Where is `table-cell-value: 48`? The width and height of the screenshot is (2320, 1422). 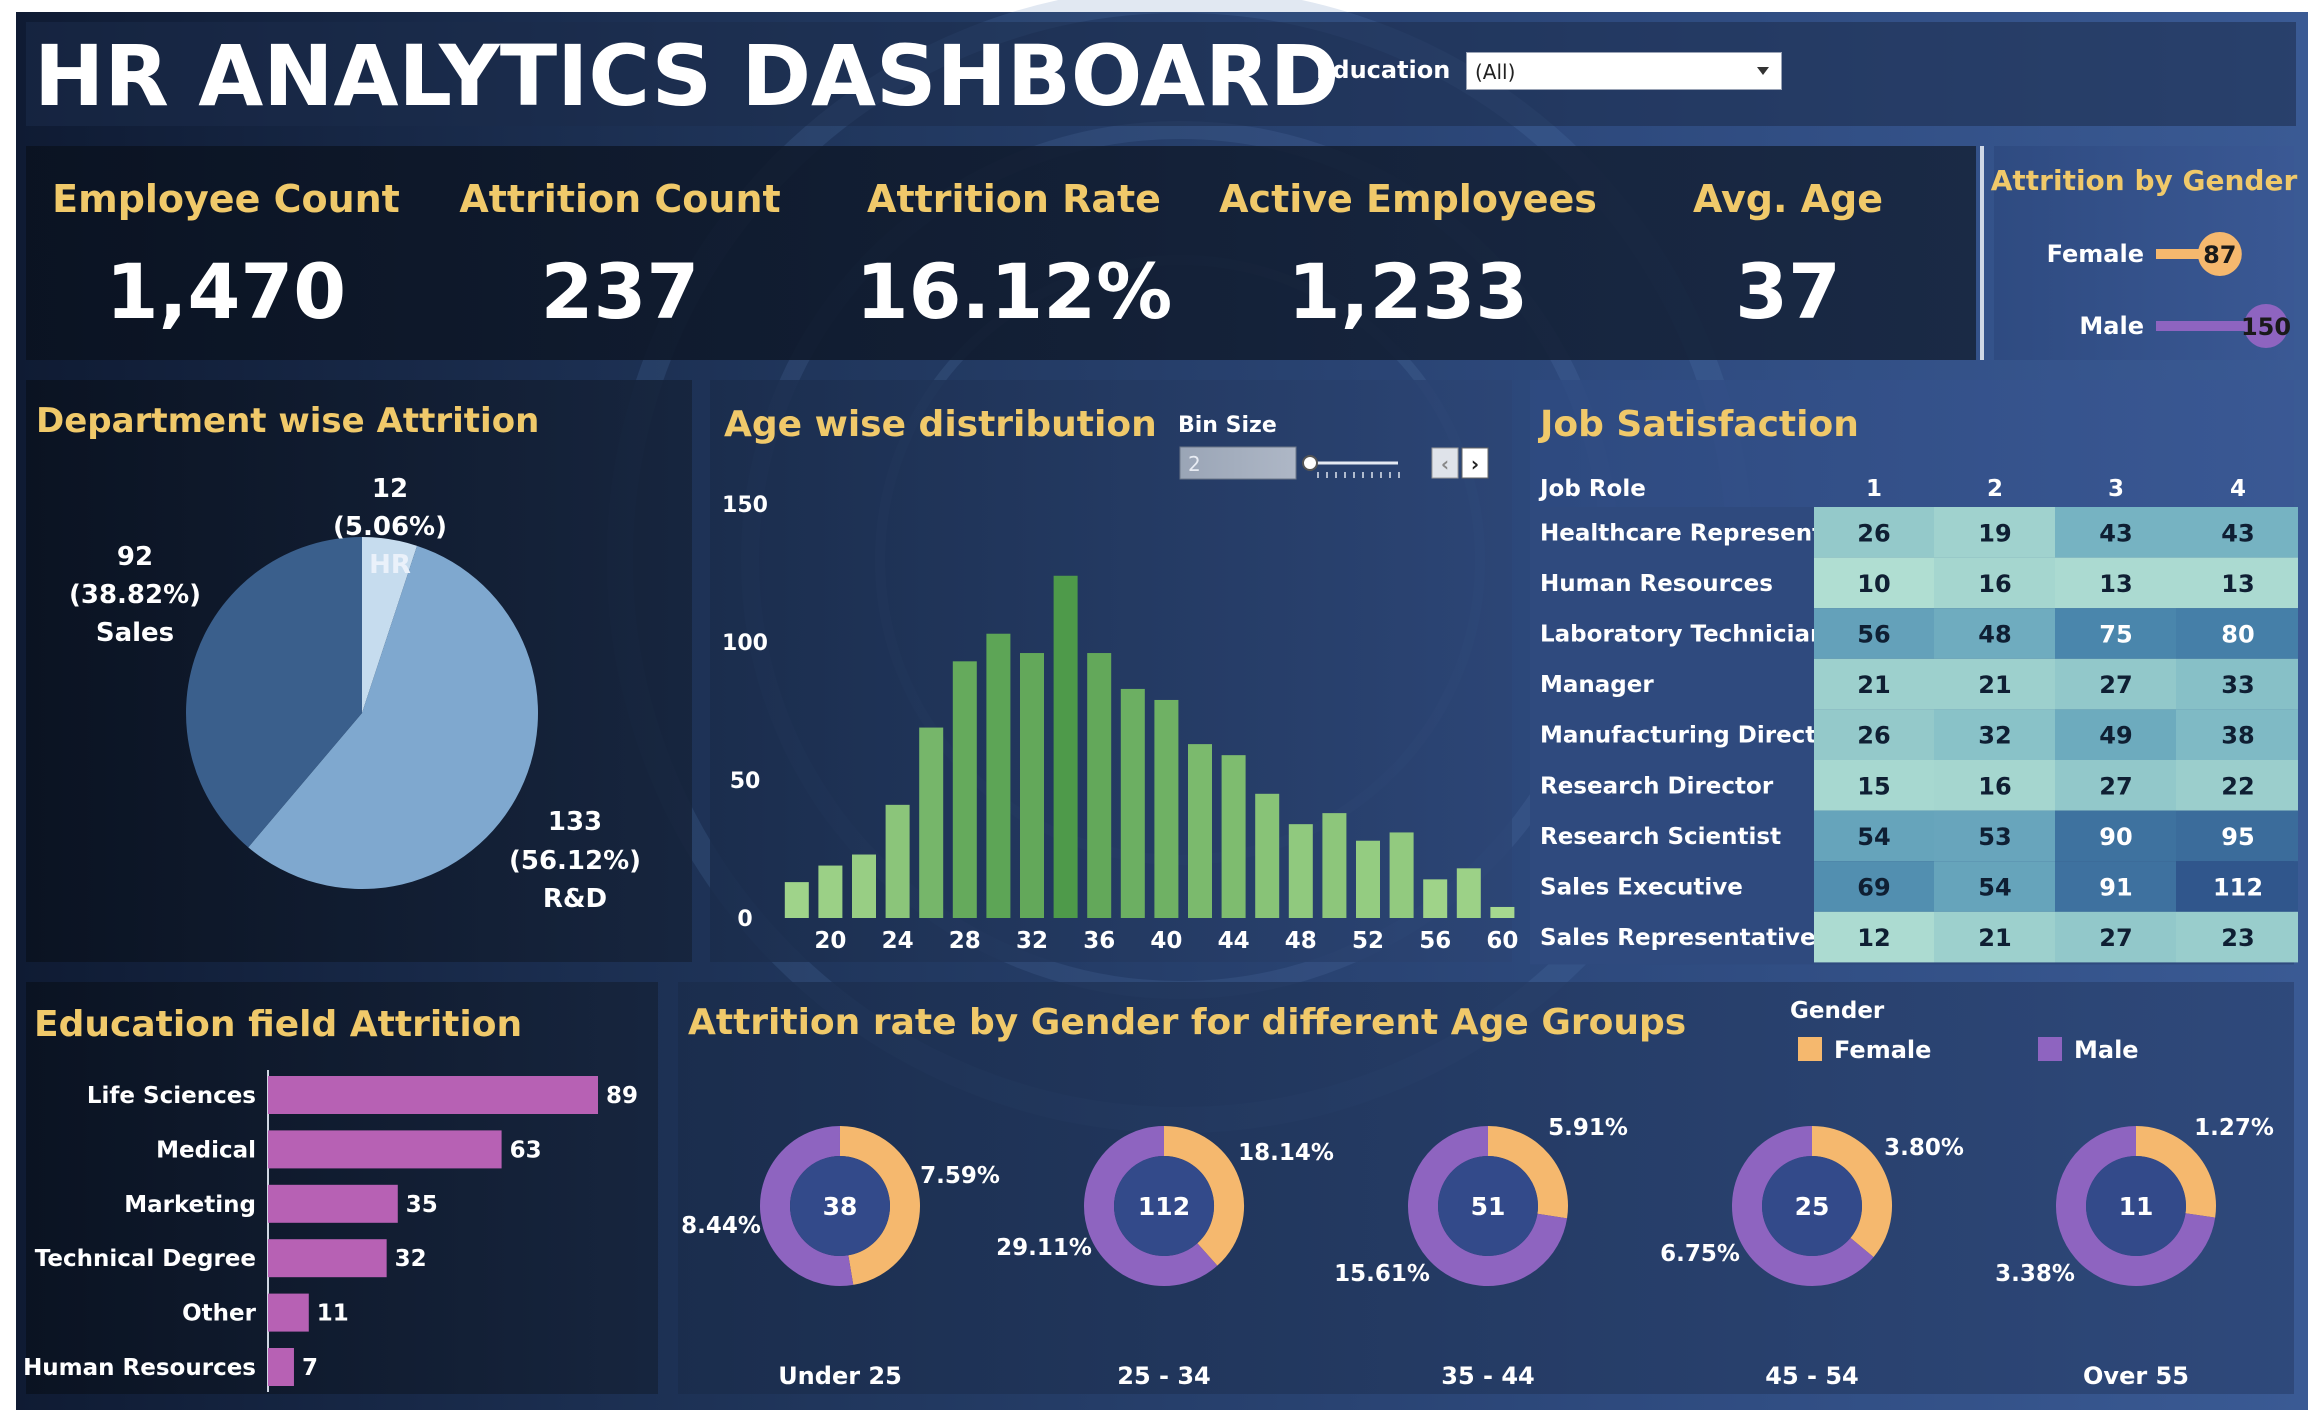
table-cell-value: 48 is located at coordinates (1994, 635).